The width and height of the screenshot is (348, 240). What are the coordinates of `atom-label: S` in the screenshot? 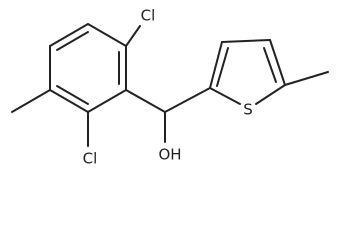 It's located at (248, 110).